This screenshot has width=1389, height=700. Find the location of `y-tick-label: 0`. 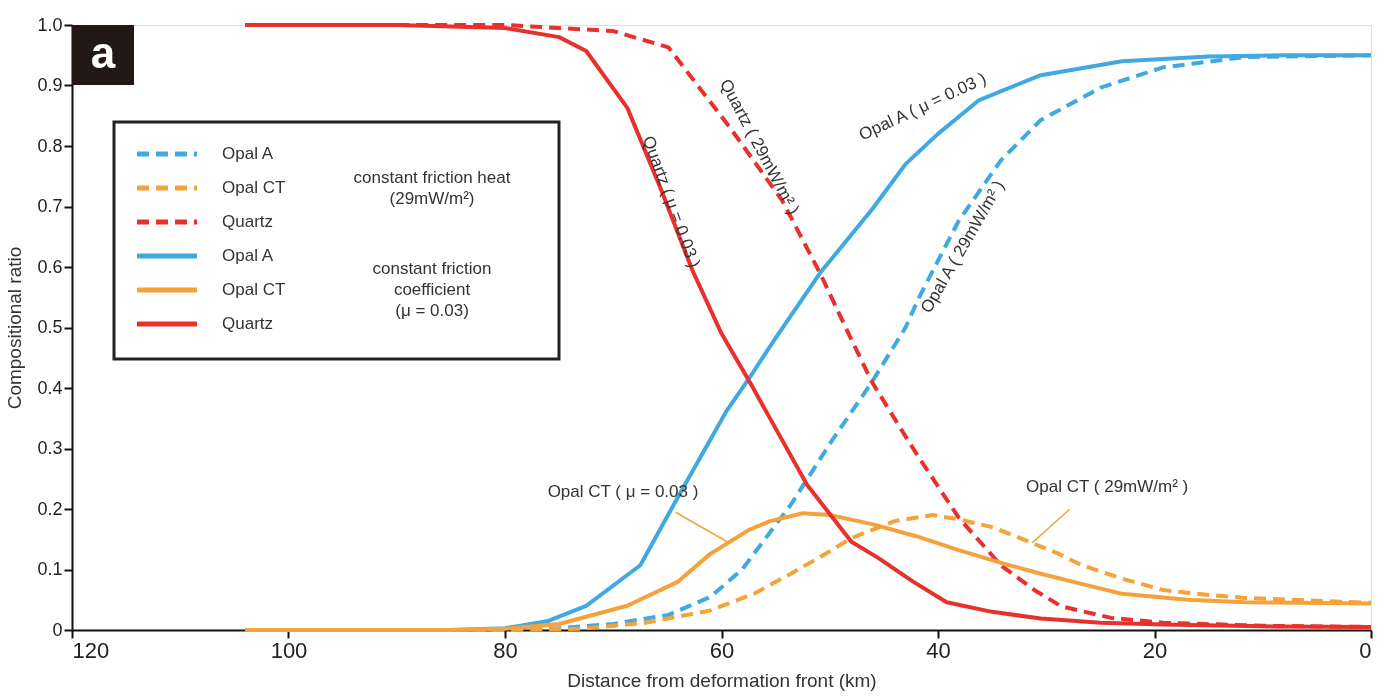

y-tick-label: 0 is located at coordinates (57, 629).